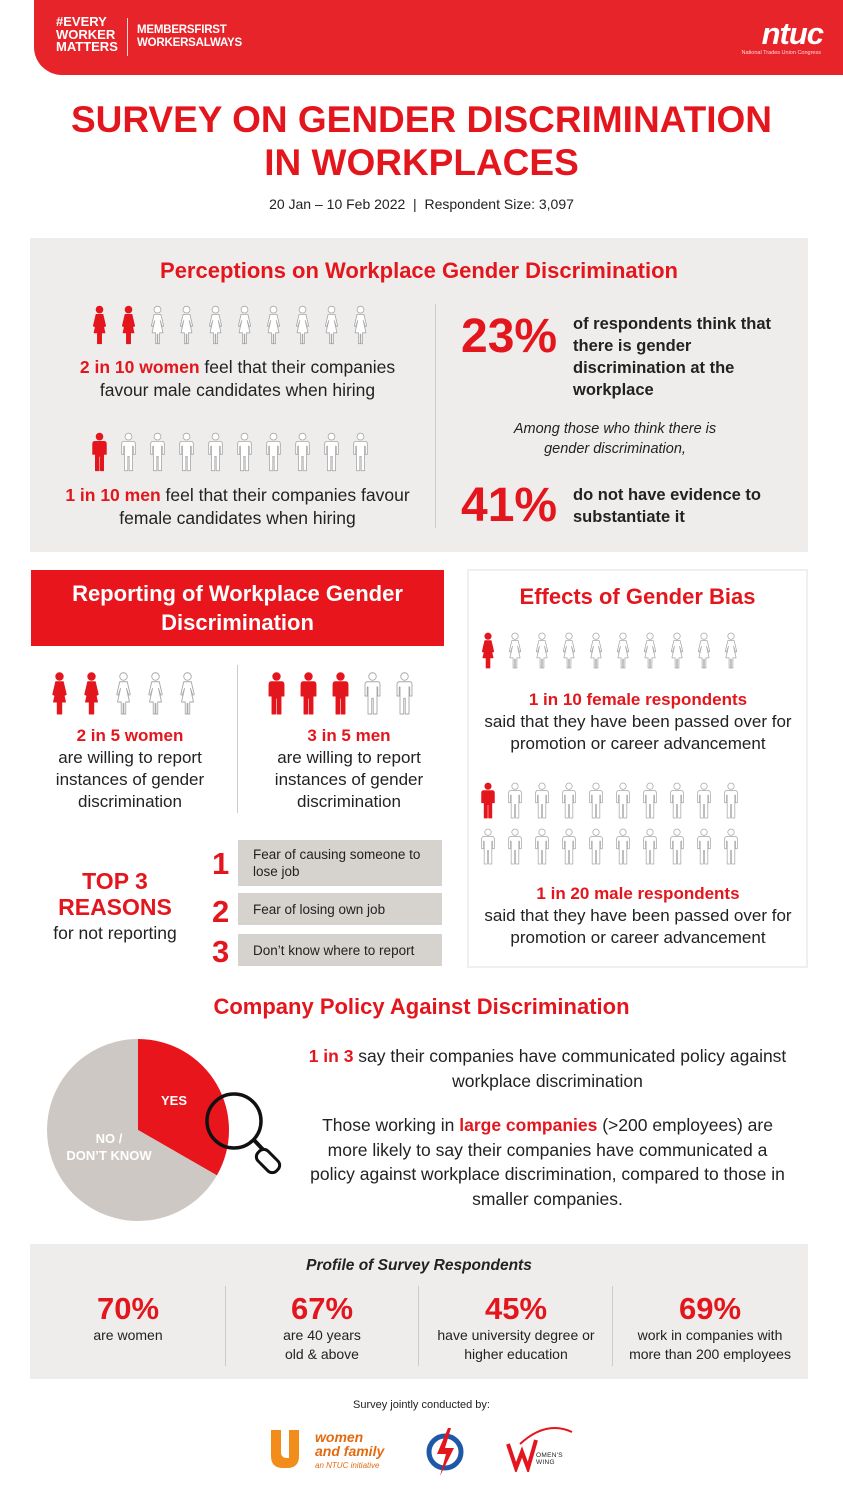 Image resolution: width=843 pixels, height=1500 pixels. What do you see at coordinates (128, 1317) in the screenshot?
I see `profile-stat-women: 70% are women` at bounding box center [128, 1317].